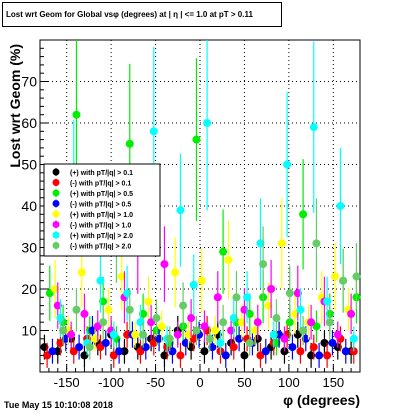 Image resolution: width=400 pixels, height=414 pixels. What do you see at coordinates (100, 247) in the screenshot?
I see `legend-label: (-) with pT/|q| > 2.0` at bounding box center [100, 247].